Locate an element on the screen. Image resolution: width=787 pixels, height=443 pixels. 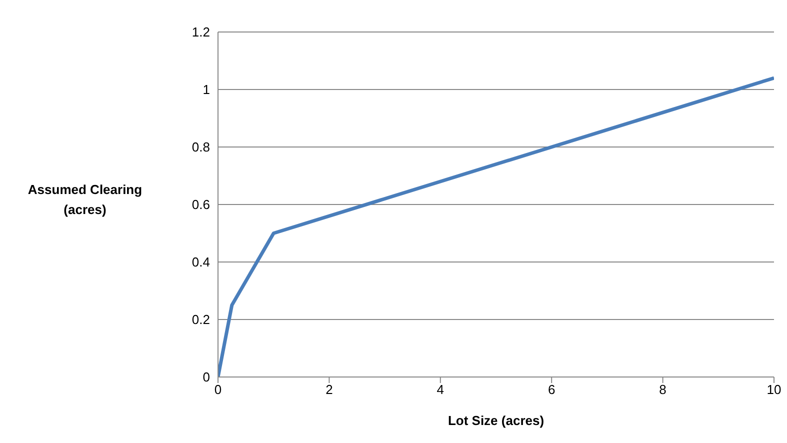
y-tick-label: 0.6 is located at coordinates (201, 204).